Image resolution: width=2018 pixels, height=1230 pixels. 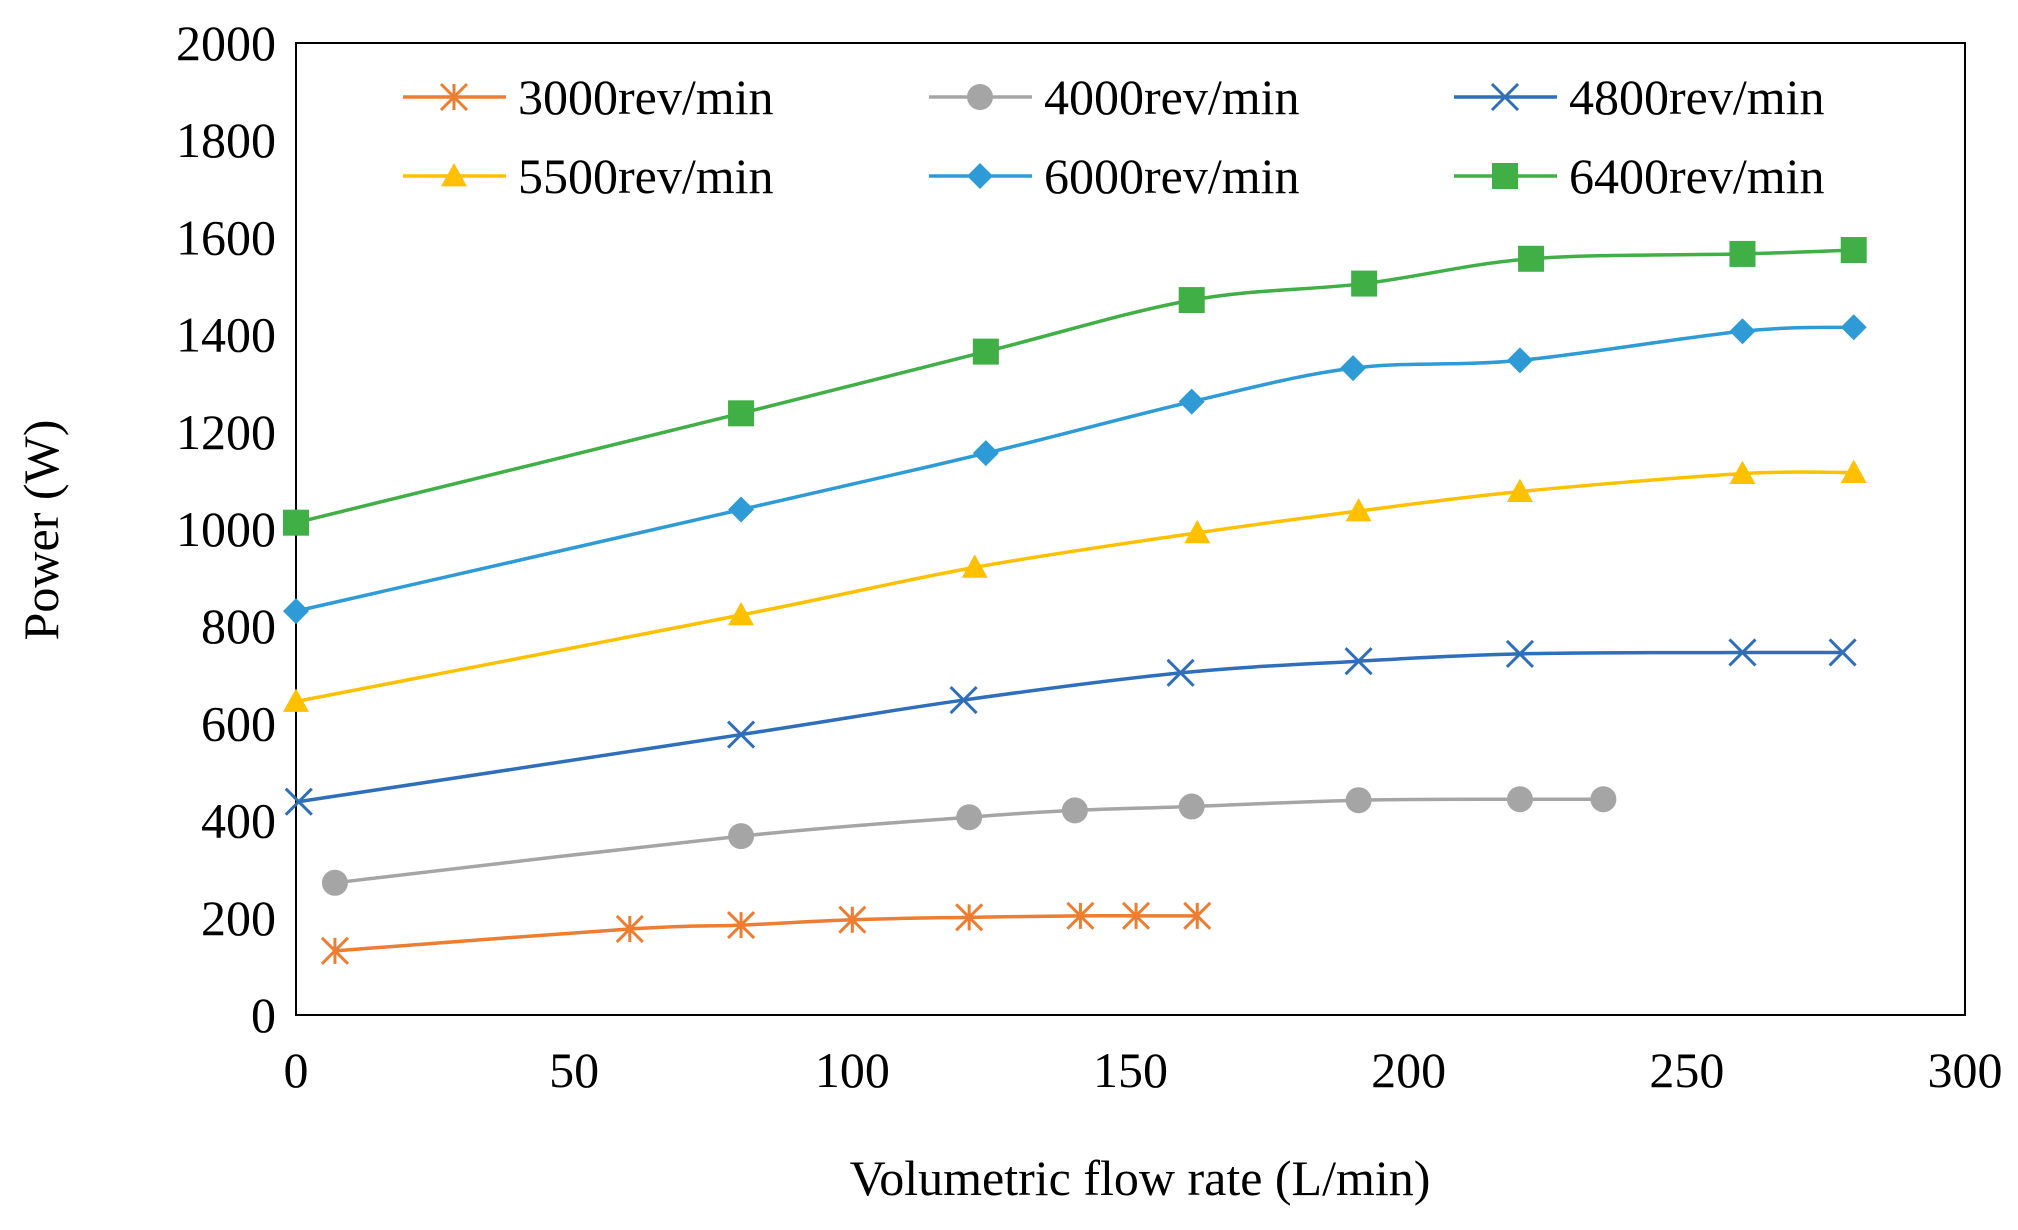 What do you see at coordinates (1697, 176) in the screenshot?
I see `legend-label: 6400rev/min` at bounding box center [1697, 176].